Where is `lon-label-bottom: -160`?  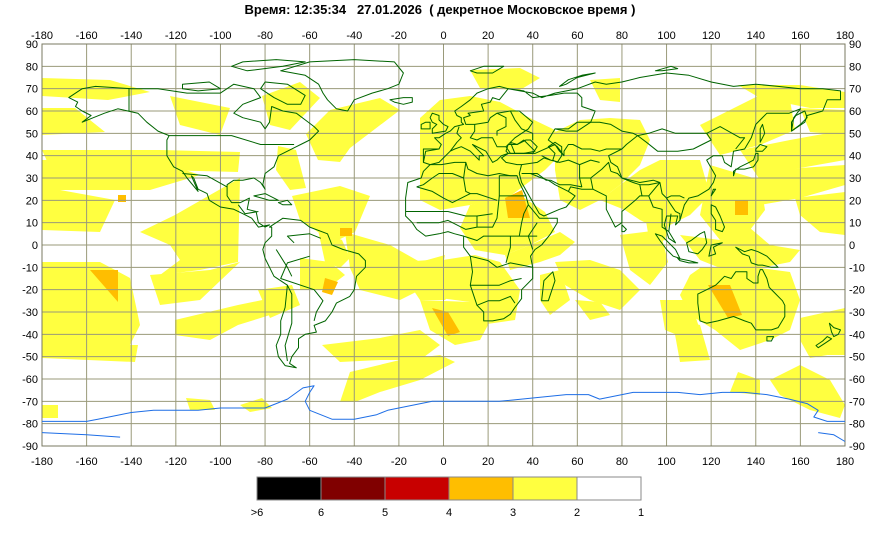 lon-label-bottom: -160 is located at coordinates (87, 462).